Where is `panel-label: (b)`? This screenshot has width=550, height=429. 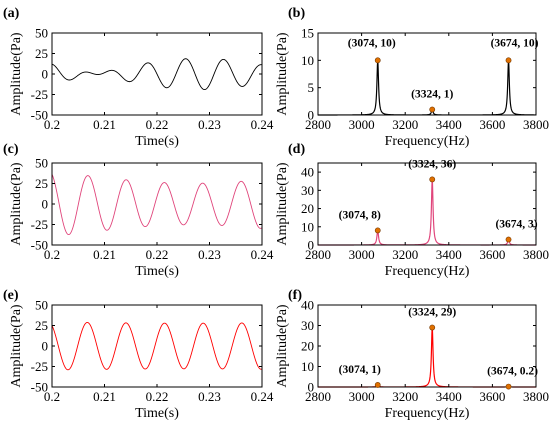 panel-label: (b) is located at coordinates (296, 13).